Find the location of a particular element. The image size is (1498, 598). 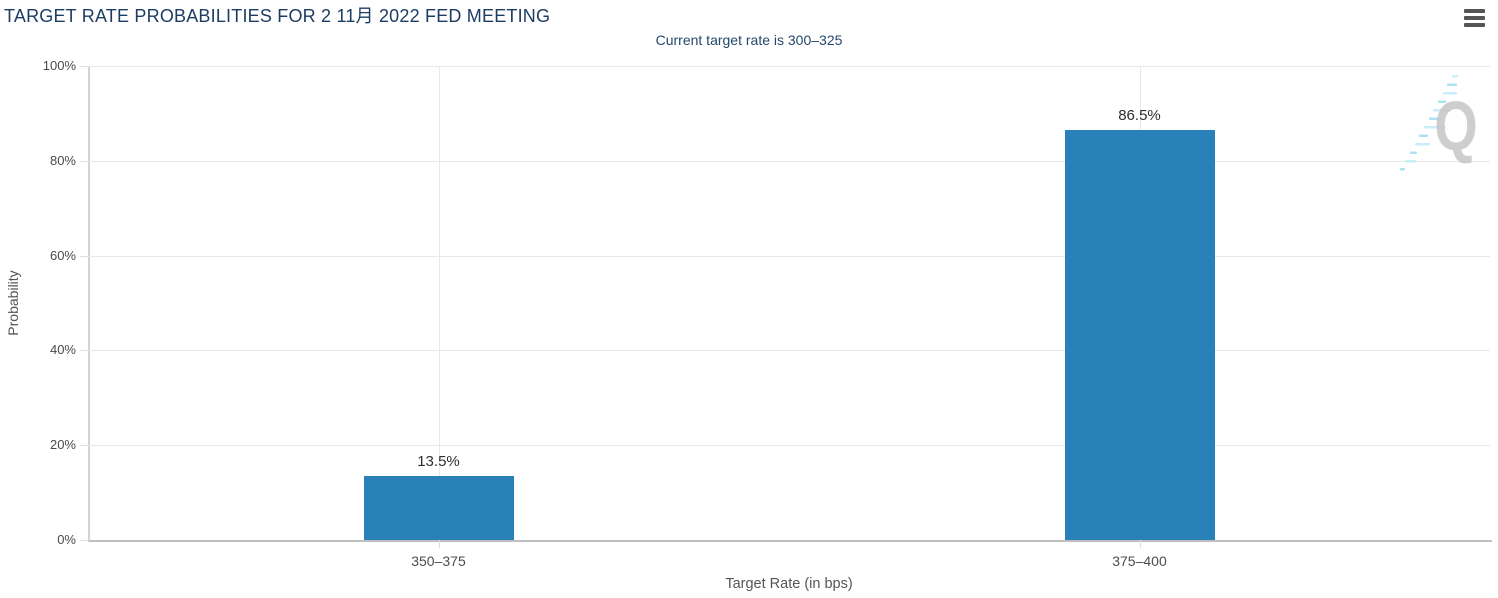

y-tick-label: 40% is located at coordinates (62, 350).